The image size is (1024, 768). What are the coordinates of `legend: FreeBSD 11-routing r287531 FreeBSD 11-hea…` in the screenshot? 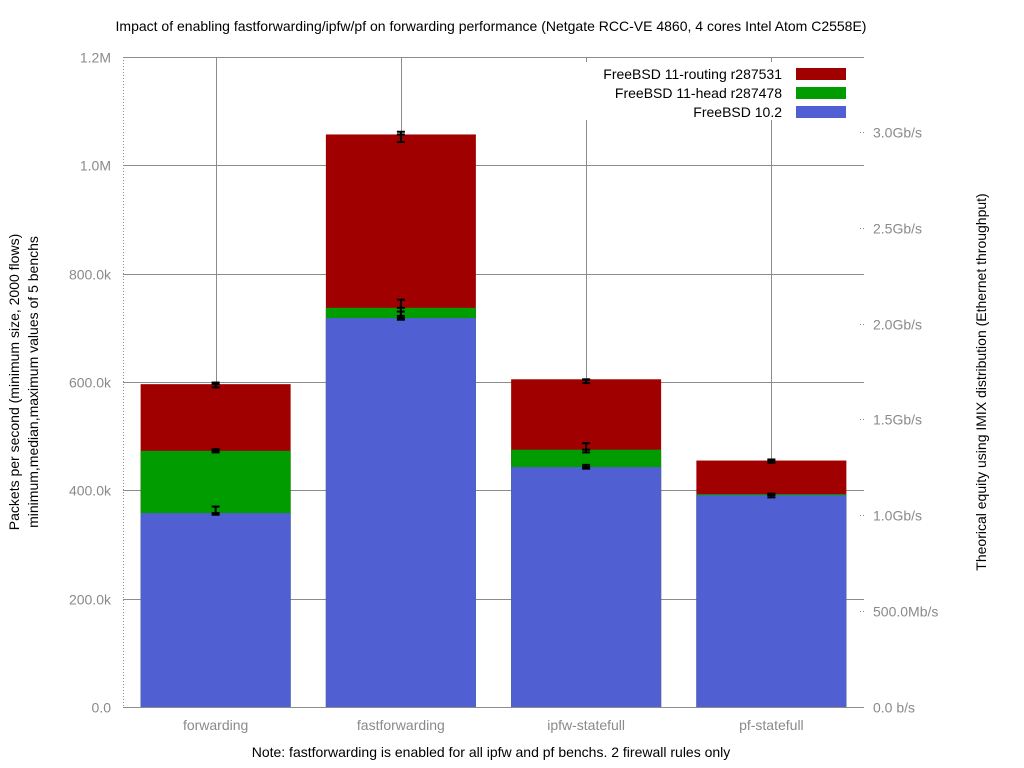 It's located at (708, 91).